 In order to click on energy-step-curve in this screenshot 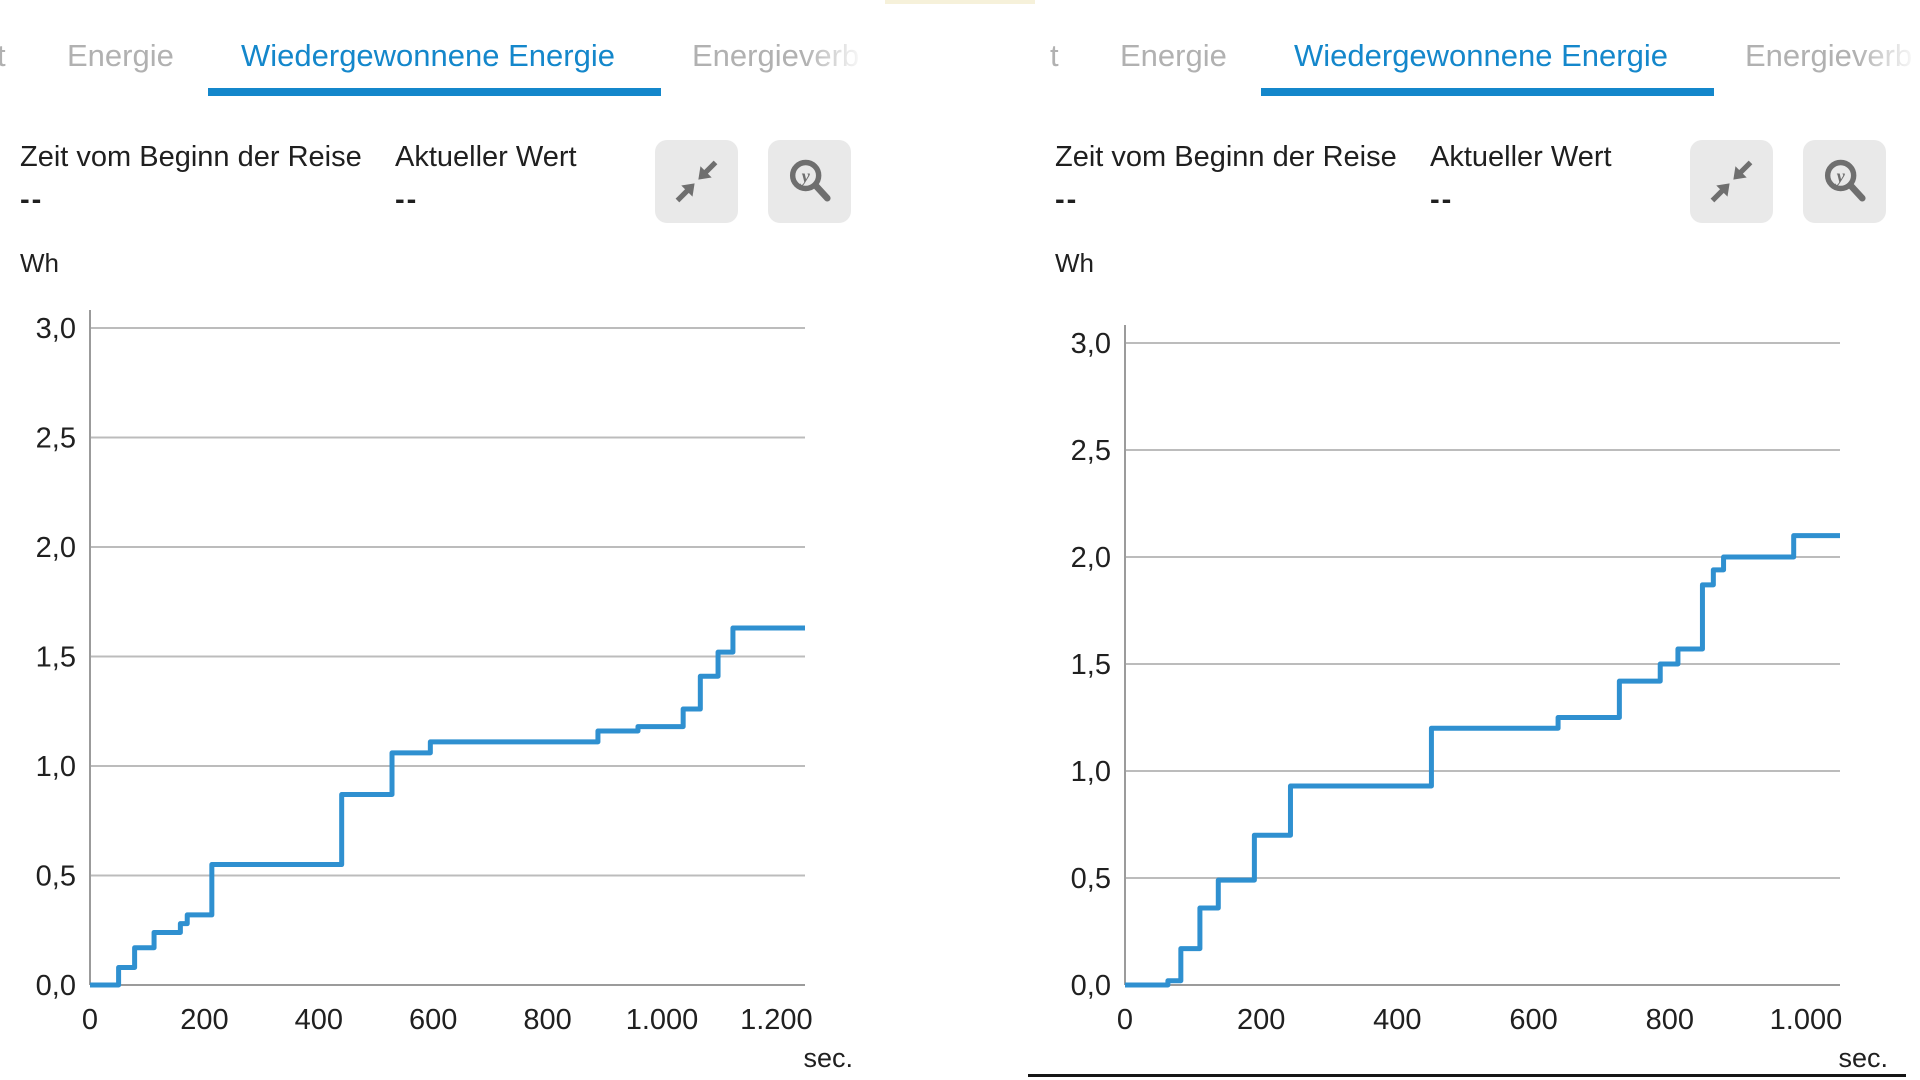, I will do `click(447, 806)`.